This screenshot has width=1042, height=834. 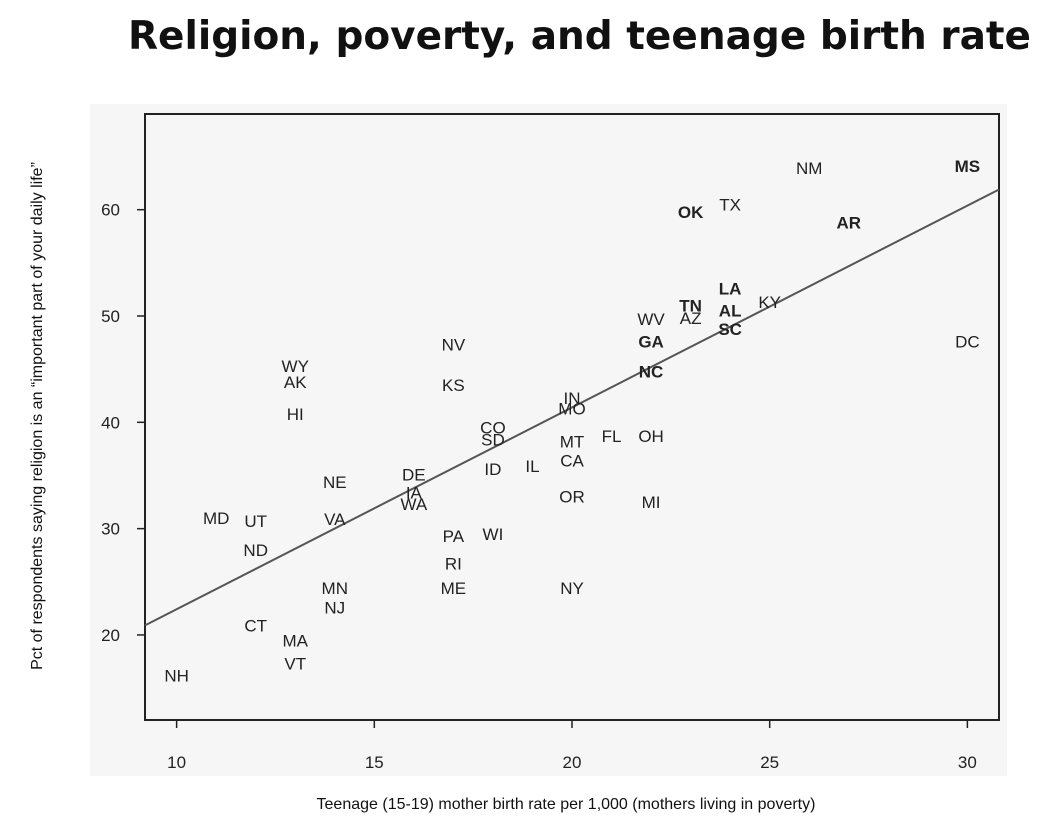 I want to click on data-point-mo: MO, so click(x=571, y=408).